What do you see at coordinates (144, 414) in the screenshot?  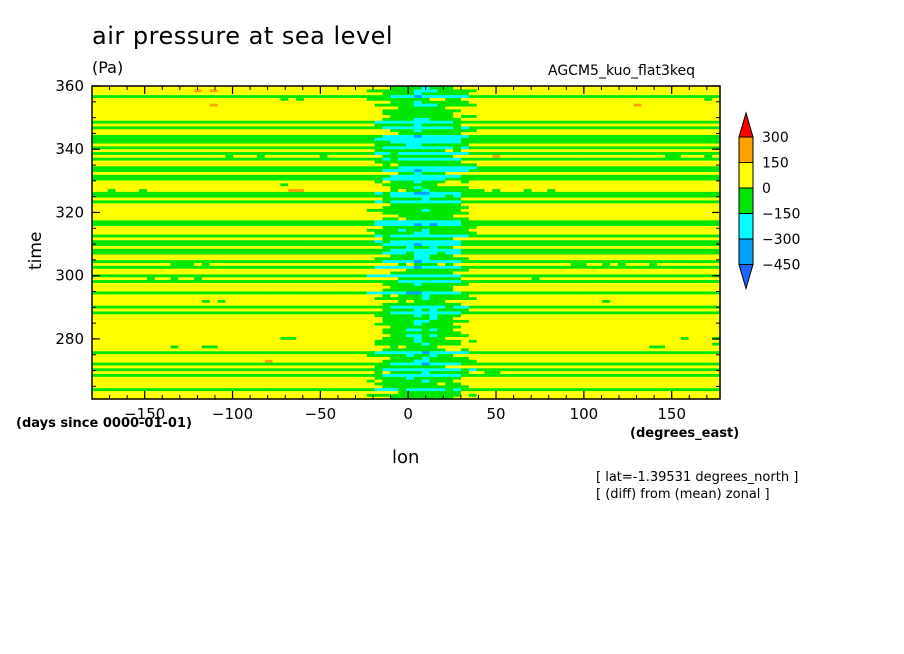 I see `x-tick-label: −150` at bounding box center [144, 414].